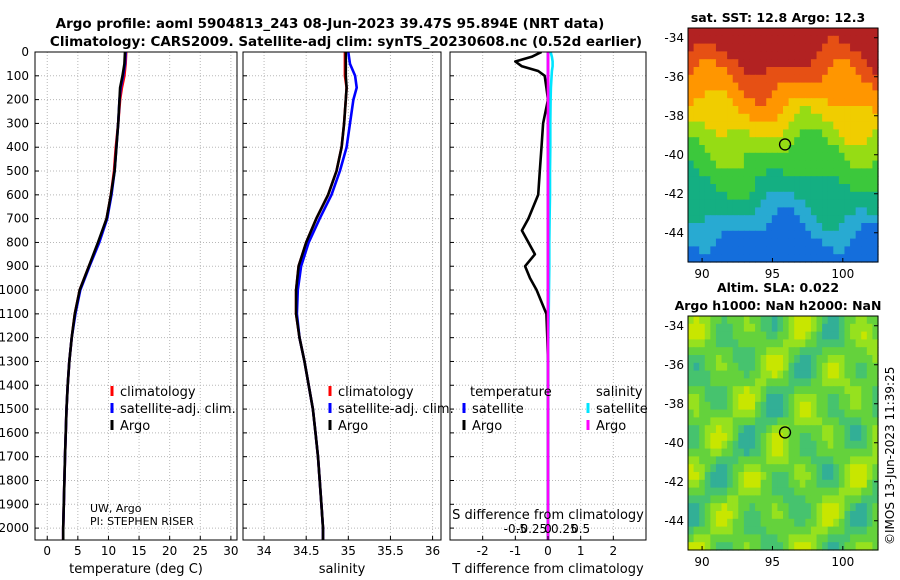 Image resolution: width=900 pixels, height=580 pixels. I want to click on x-axis-label: temperature (deg C), so click(136, 569).